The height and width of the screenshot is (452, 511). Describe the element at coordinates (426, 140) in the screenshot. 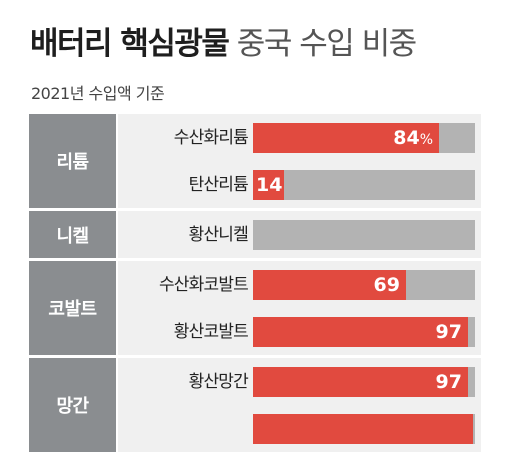

I see `data-label-unit: %` at that location.